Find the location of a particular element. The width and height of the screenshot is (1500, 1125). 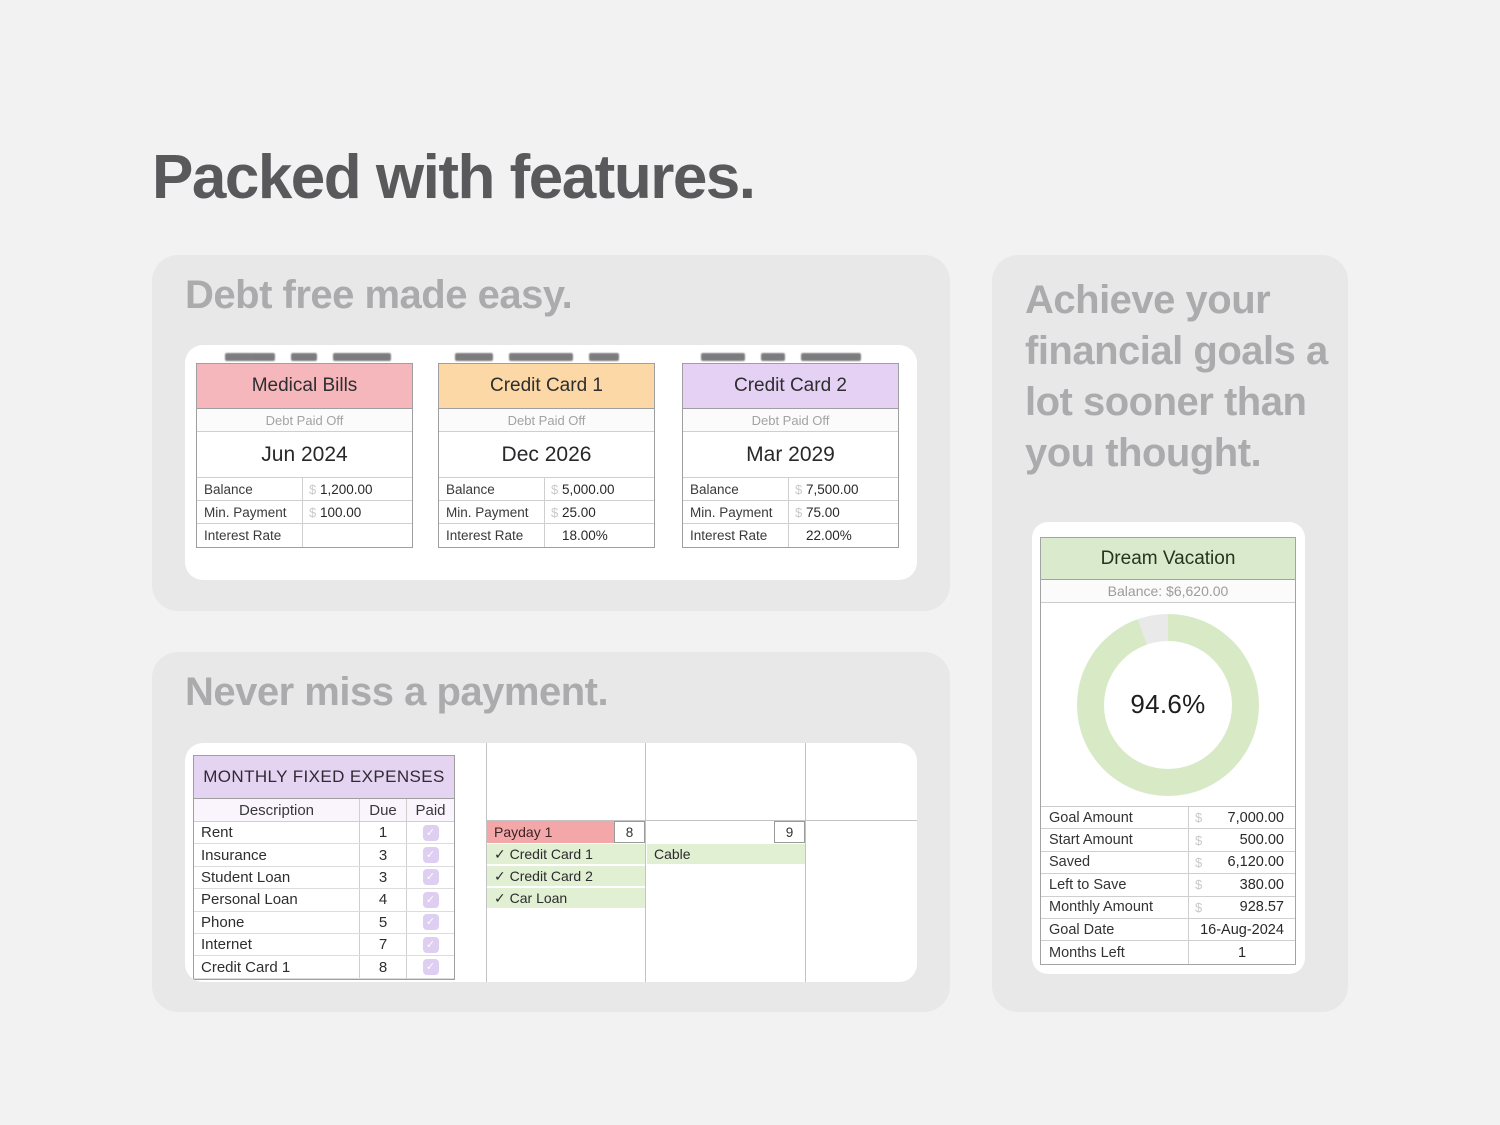

table-row: Rent 1 ✓ is located at coordinates (324, 833).